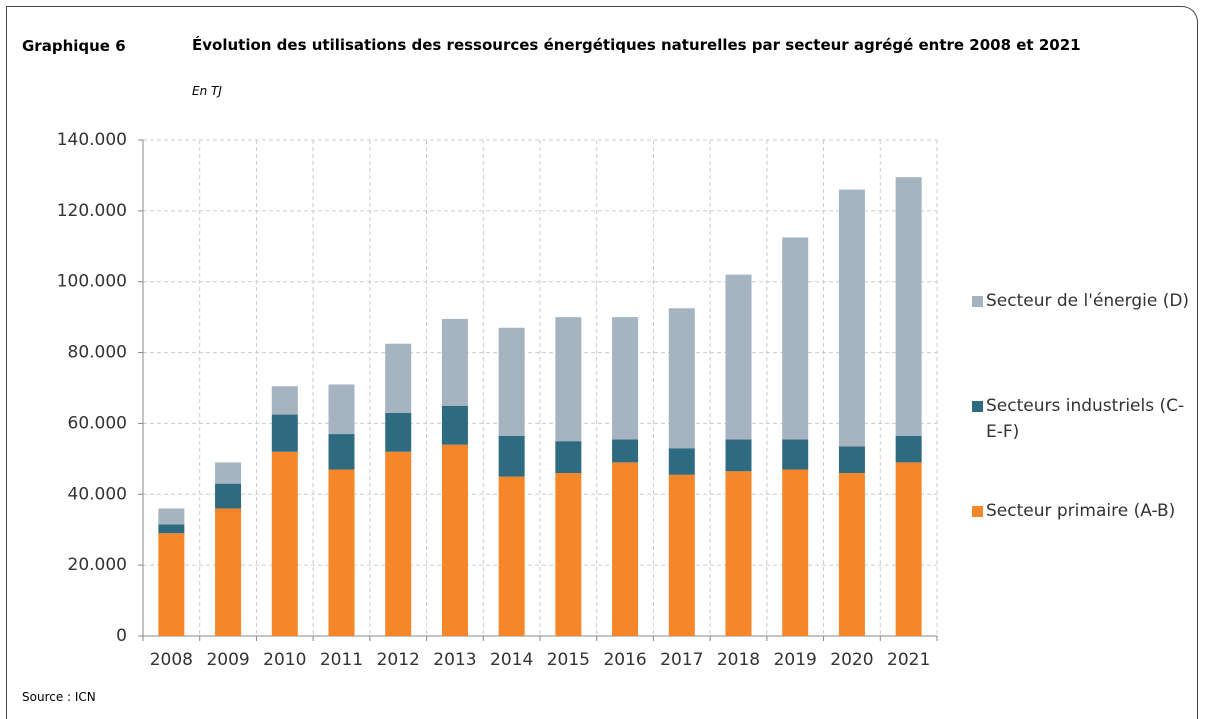 Image resolution: width=1206 pixels, height=719 pixels. Describe the element at coordinates (74, 46) in the screenshot. I see `chart-label: Graphique 6` at that location.